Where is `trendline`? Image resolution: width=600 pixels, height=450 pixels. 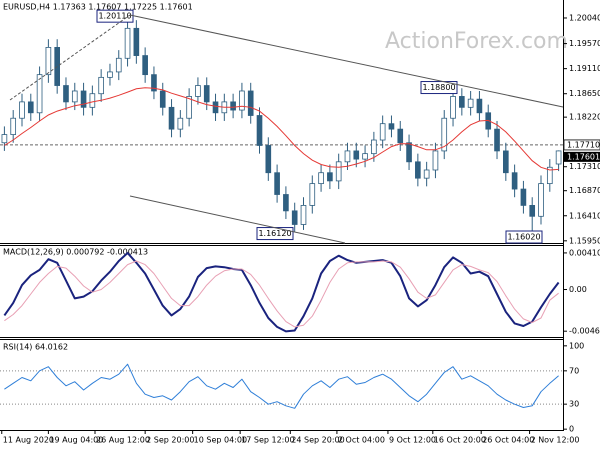 trendline is located at coordinates (70, 57).